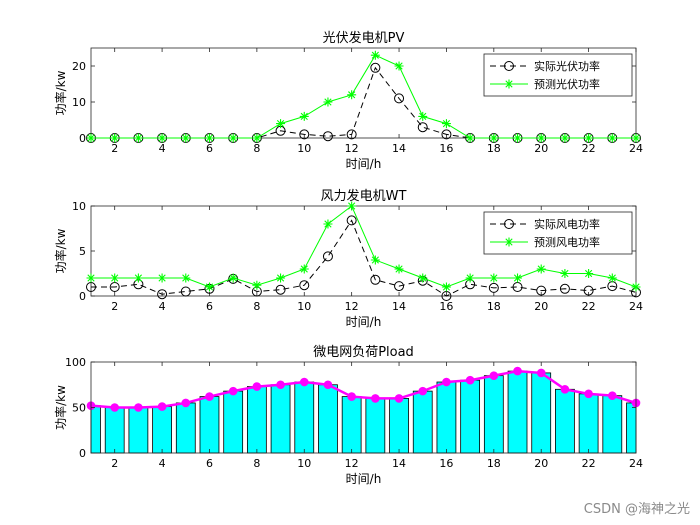 This screenshot has width=700, height=525. I want to click on legend-label-2: 预测风电功率, so click(567, 242).